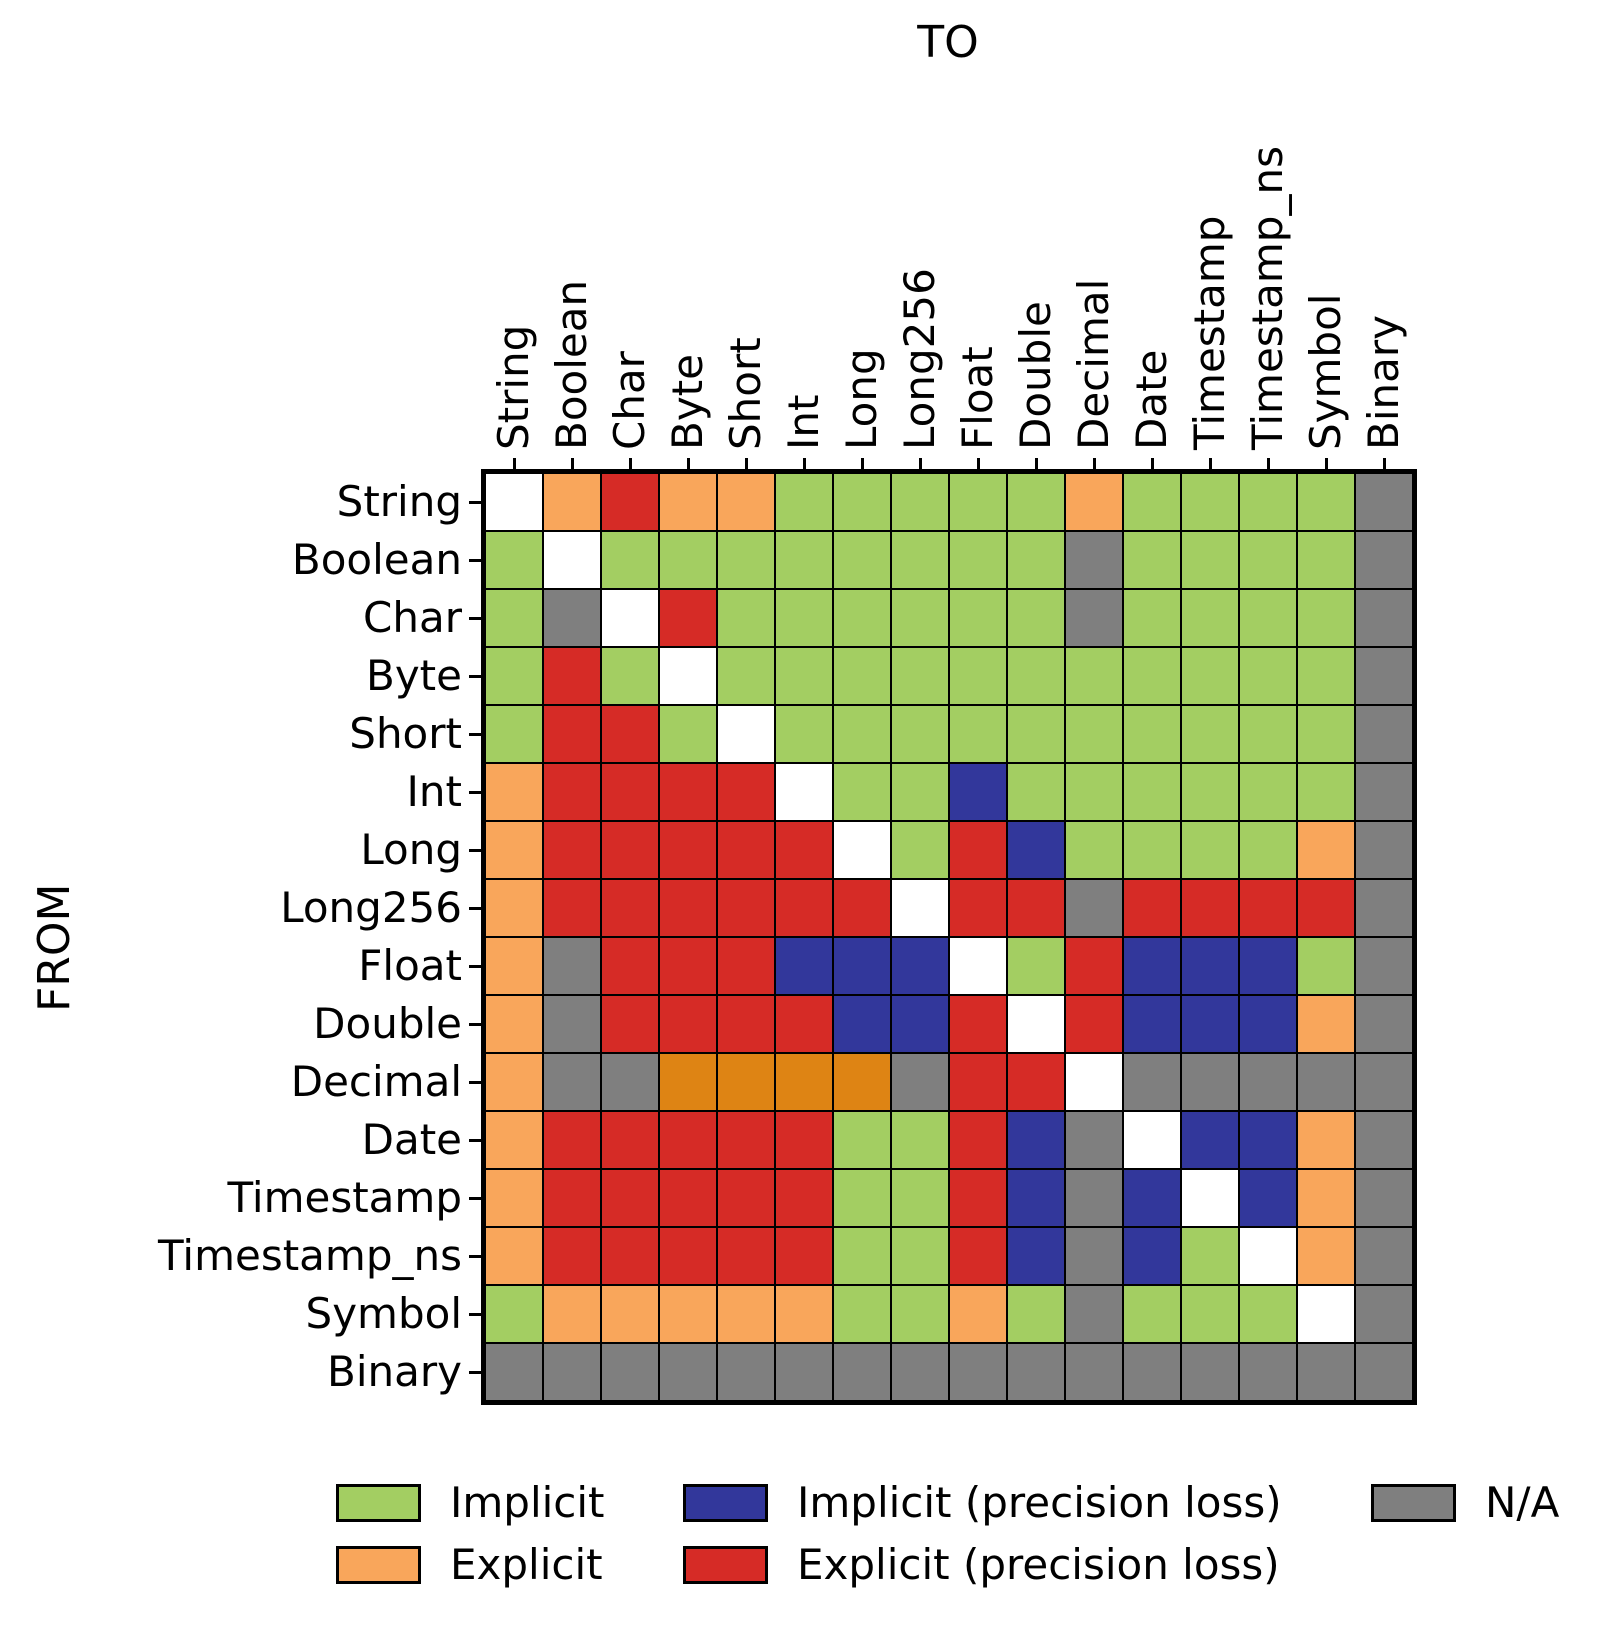 The height and width of the screenshot is (1635, 1606). What do you see at coordinates (376, 1081) in the screenshot?
I see `row-label-decimal: Decimal` at bounding box center [376, 1081].